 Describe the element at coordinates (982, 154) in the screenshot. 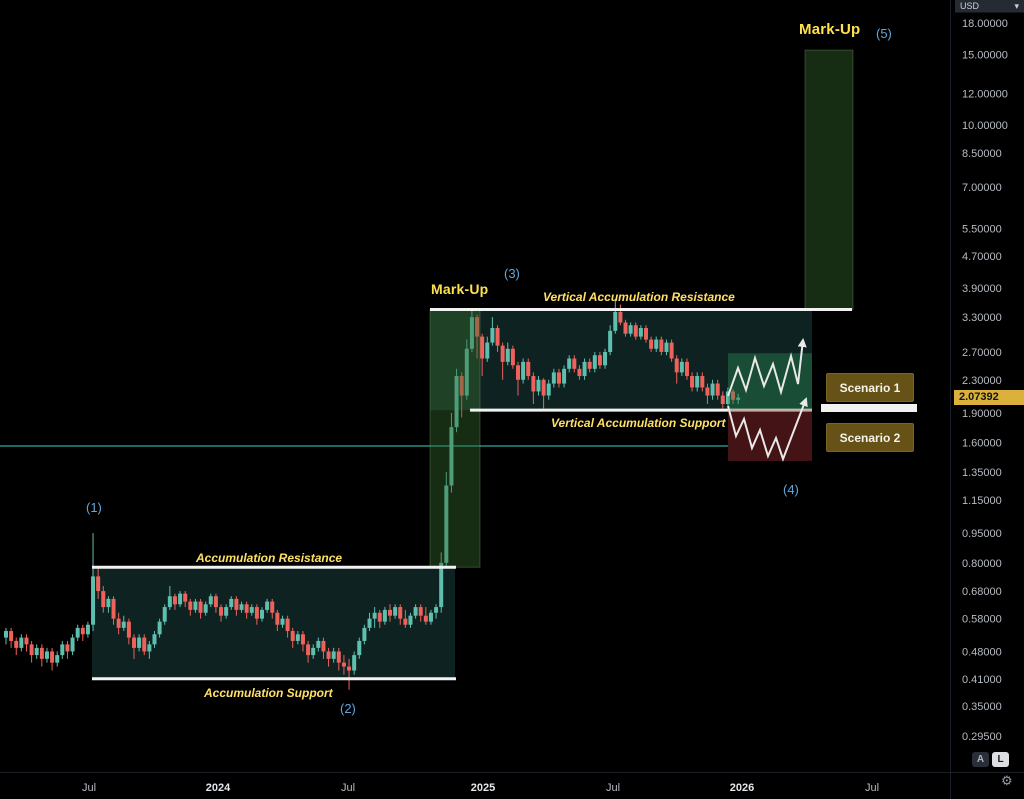

I see `price-tick: 8.50000` at that location.